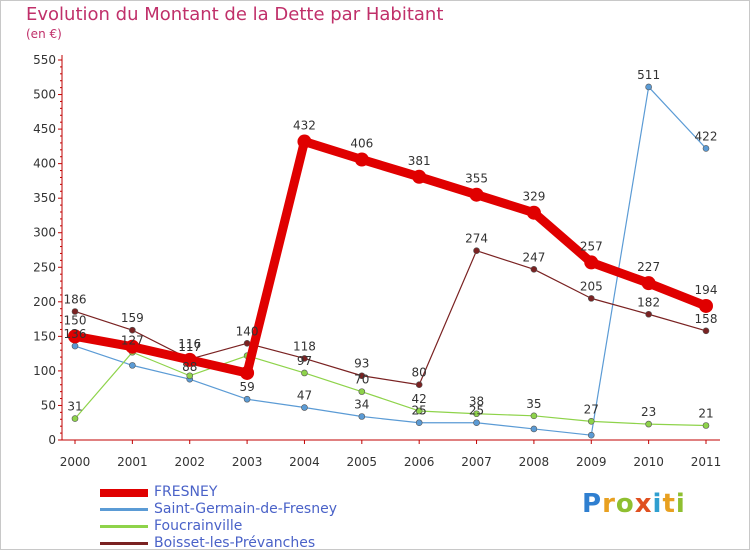 This screenshot has width=750, height=552. I want to click on data-label: 205, so click(591, 286).